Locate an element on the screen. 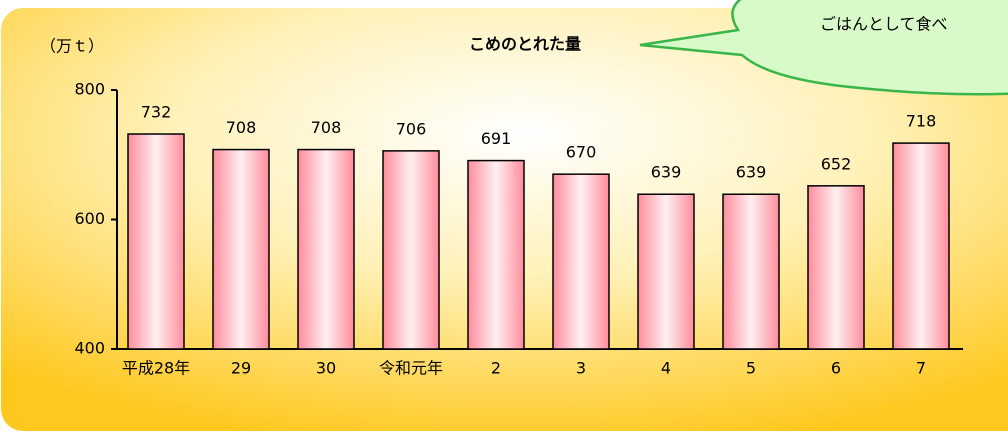 Image resolution: width=1008 pixels, height=432 pixels. x-tick-label: 平成28年 is located at coordinates (156, 368).